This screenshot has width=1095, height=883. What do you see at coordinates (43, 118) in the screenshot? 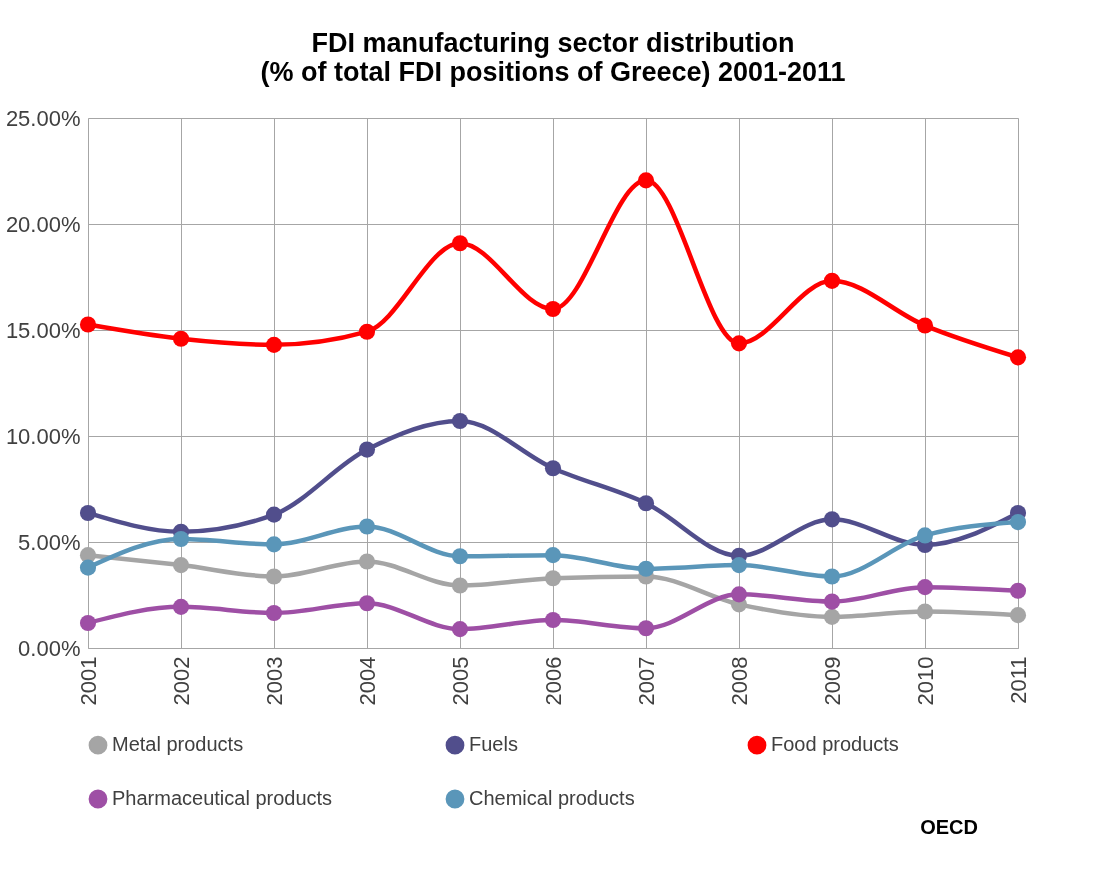
I see `y-tick-label: 25.00%` at bounding box center [43, 118].